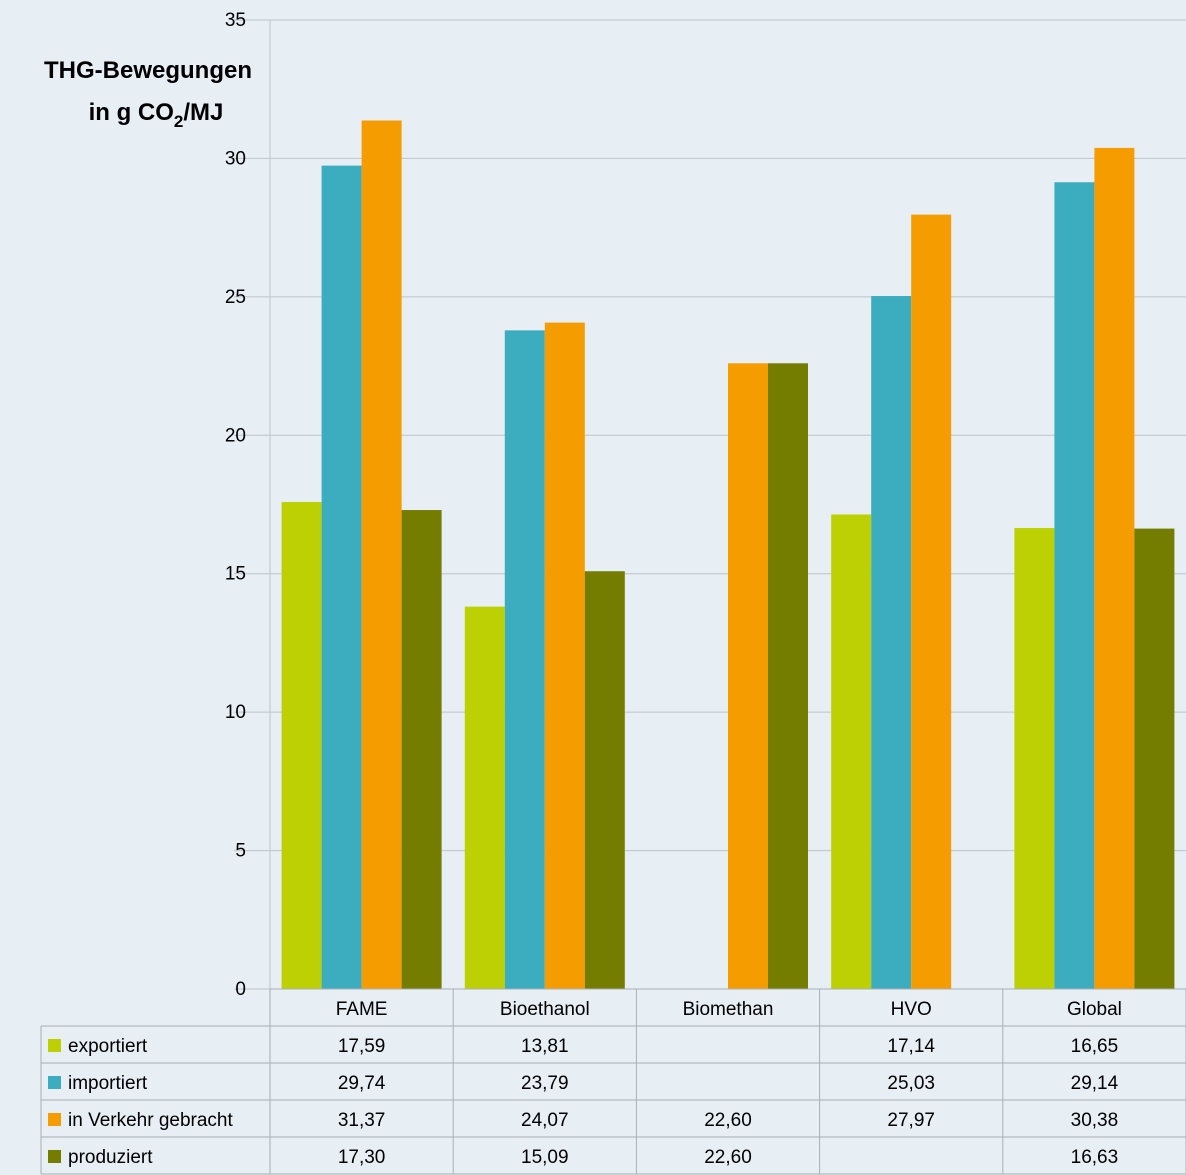  Describe the element at coordinates (235, 505) in the screenshot. I see `y-axis-ticks: 0 5 10 15 20 25 30 35` at that location.